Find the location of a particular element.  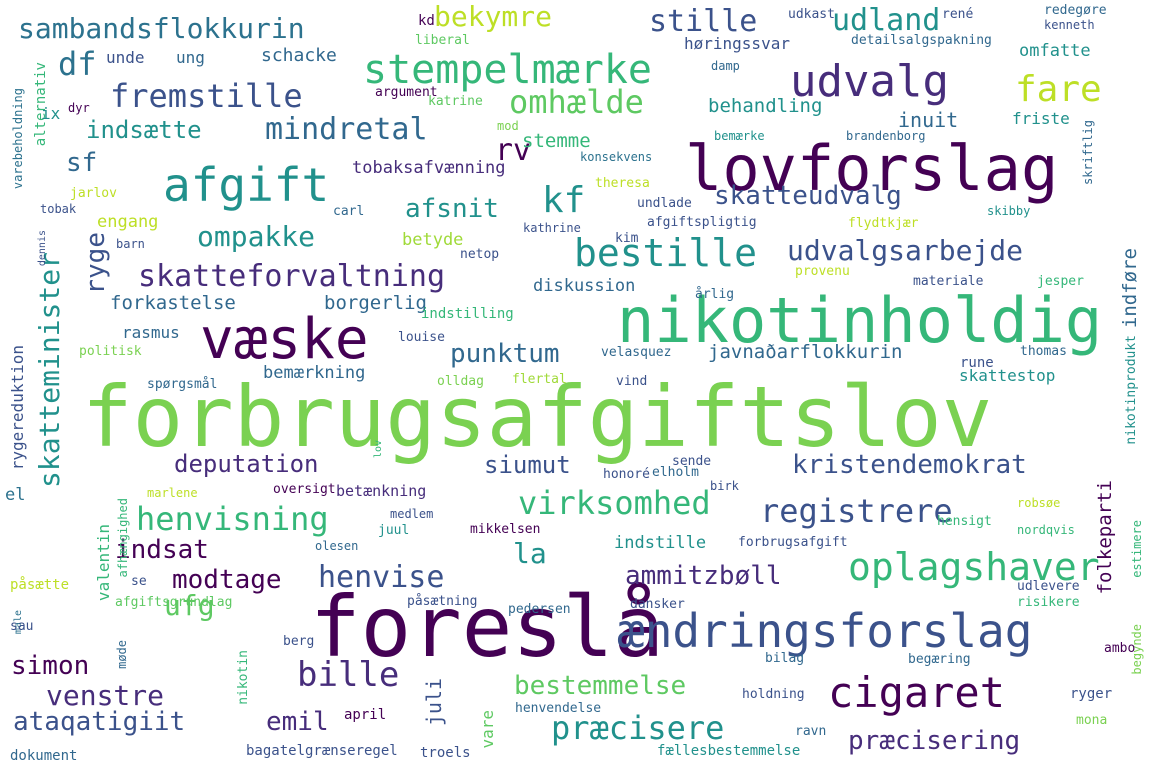

cloud-word: kenneth is located at coordinates (1069, 25).